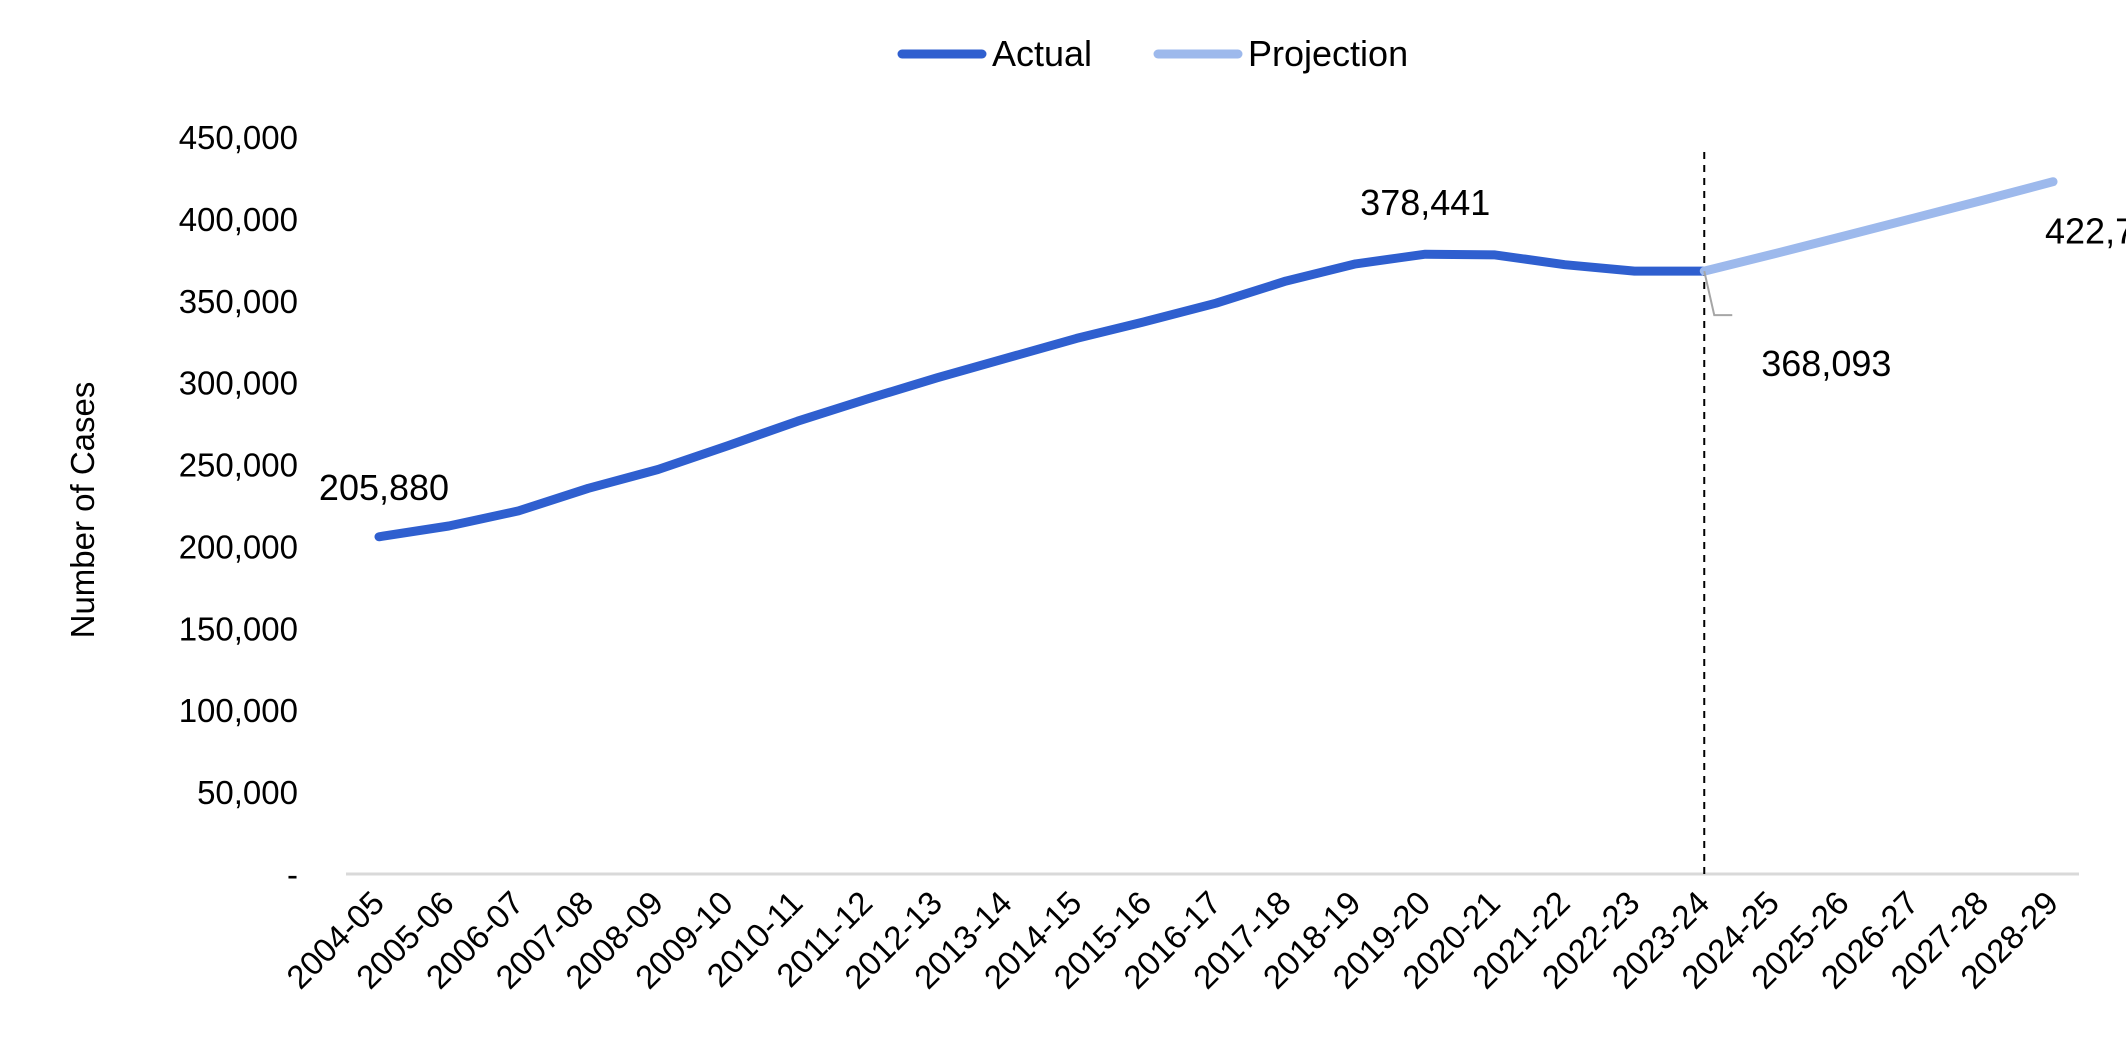  What do you see at coordinates (1425, 202) in the screenshot?
I see `data-label: 378,441` at bounding box center [1425, 202].